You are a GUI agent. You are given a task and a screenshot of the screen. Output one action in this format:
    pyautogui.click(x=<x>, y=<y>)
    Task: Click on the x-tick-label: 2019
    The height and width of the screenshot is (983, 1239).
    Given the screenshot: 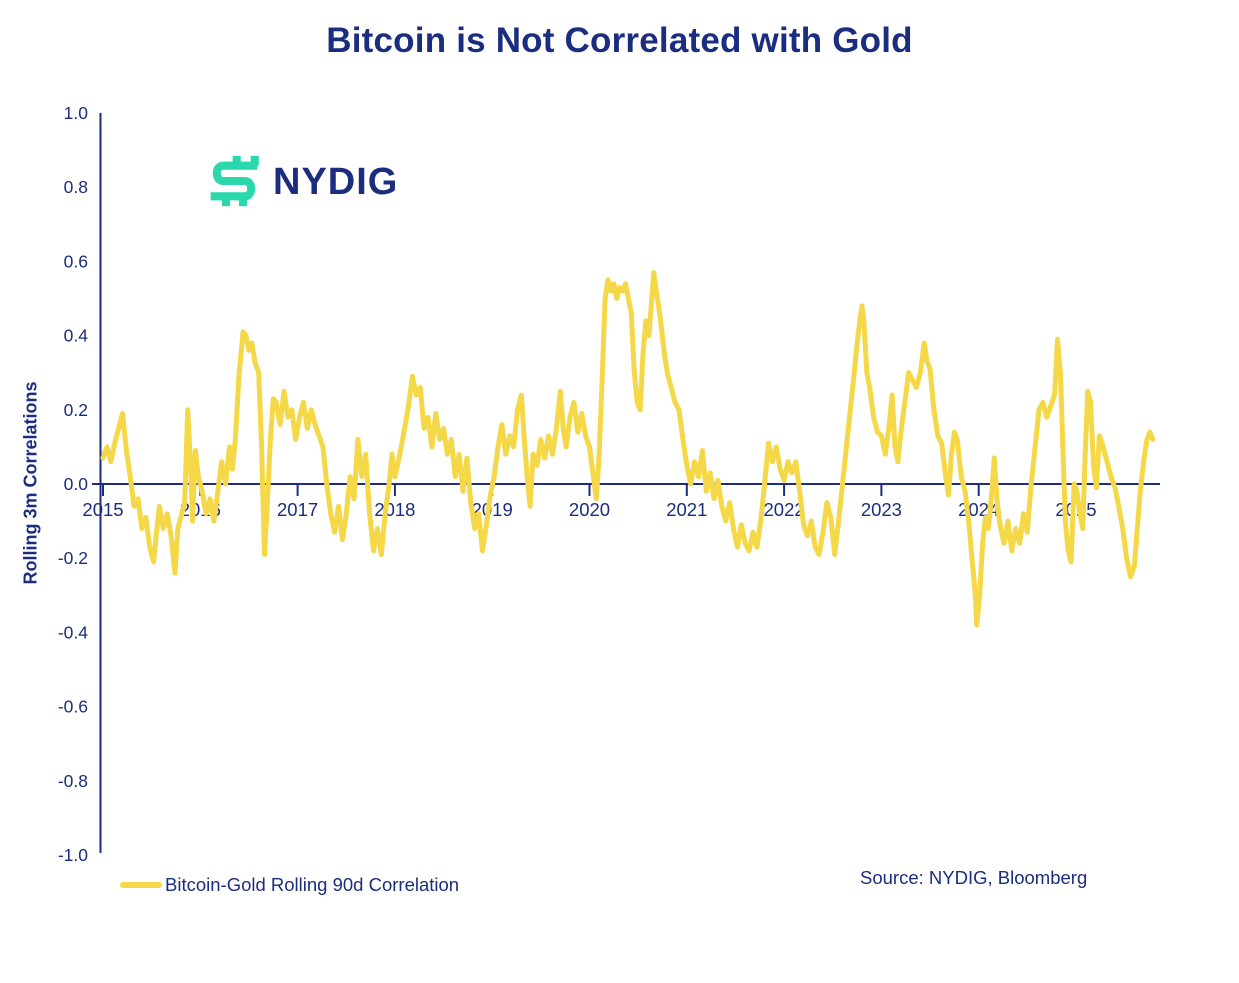 What is the action you would take?
    pyautogui.click(x=492, y=509)
    